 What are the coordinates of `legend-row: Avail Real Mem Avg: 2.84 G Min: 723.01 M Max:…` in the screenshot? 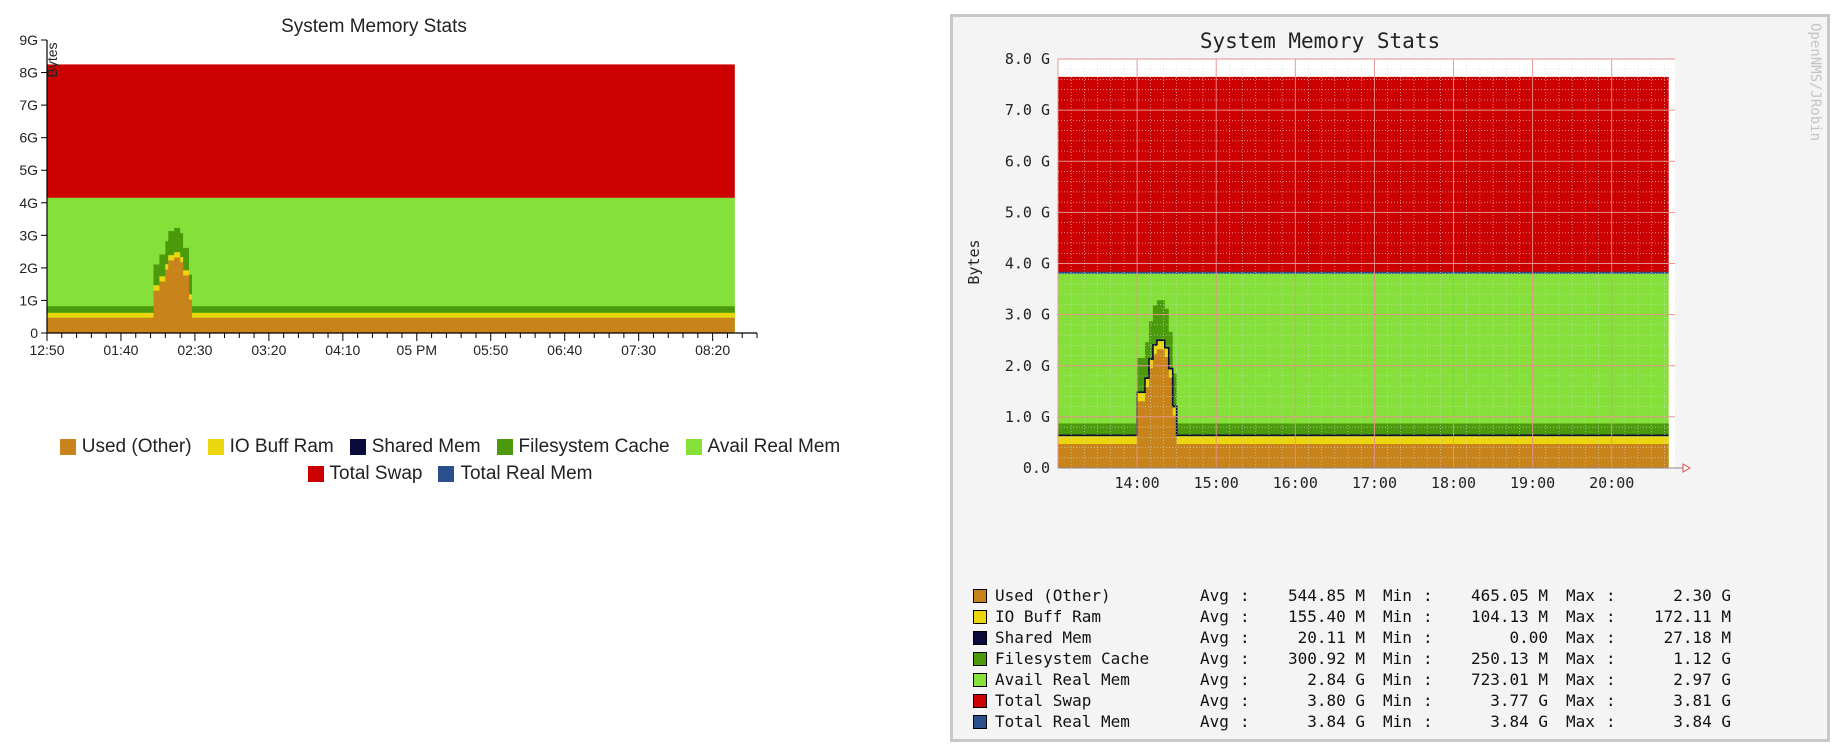 It's located at (1361, 679).